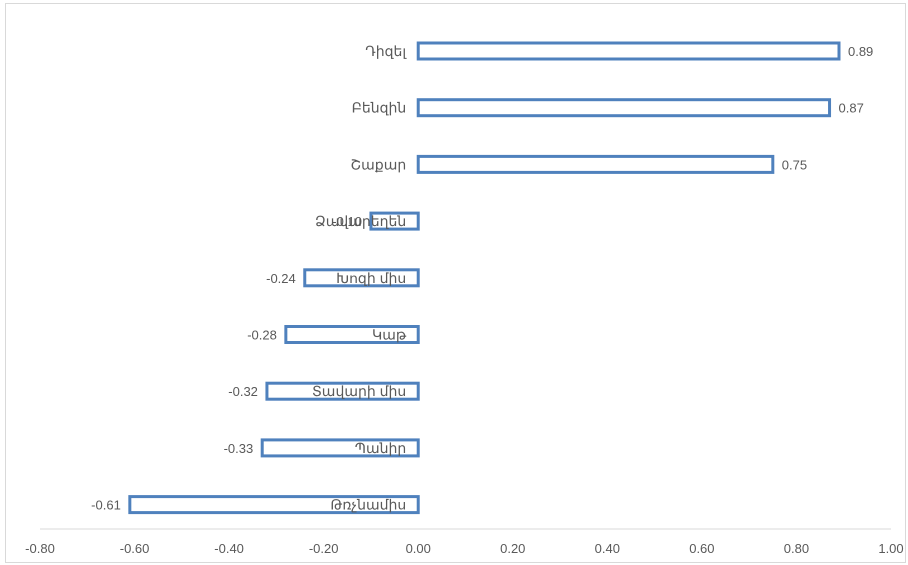  Describe the element at coordinates (359, 391) in the screenshot. I see `category-label: Տավարի միս` at that location.